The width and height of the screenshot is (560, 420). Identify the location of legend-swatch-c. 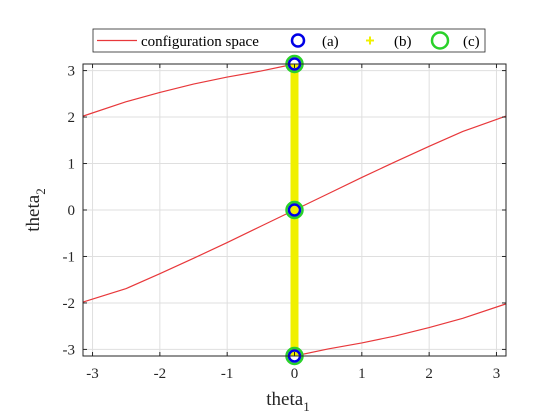
(440, 40).